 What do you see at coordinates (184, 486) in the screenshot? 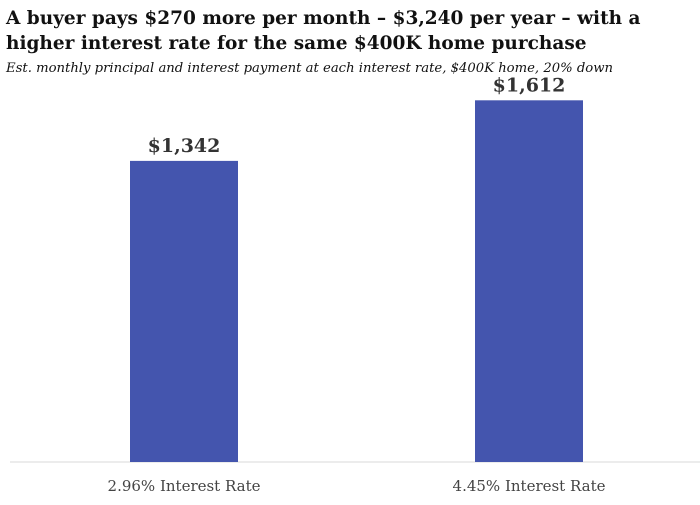
I see `x-tick-label-1: 2.96% Interest Rate` at bounding box center [184, 486].